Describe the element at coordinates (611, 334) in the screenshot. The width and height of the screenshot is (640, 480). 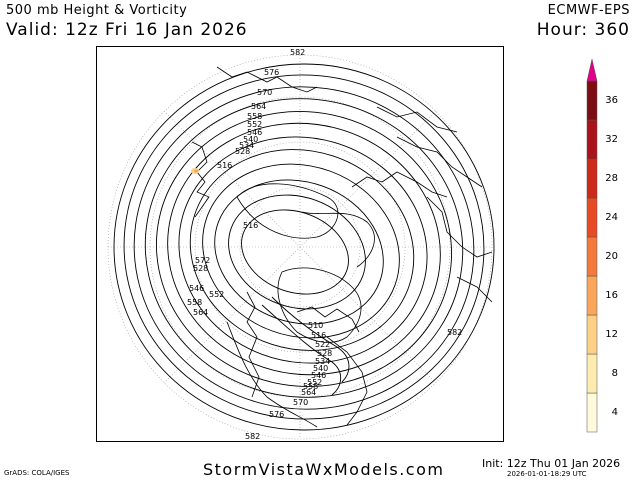
I see `colorbar-tick: 12` at that location.